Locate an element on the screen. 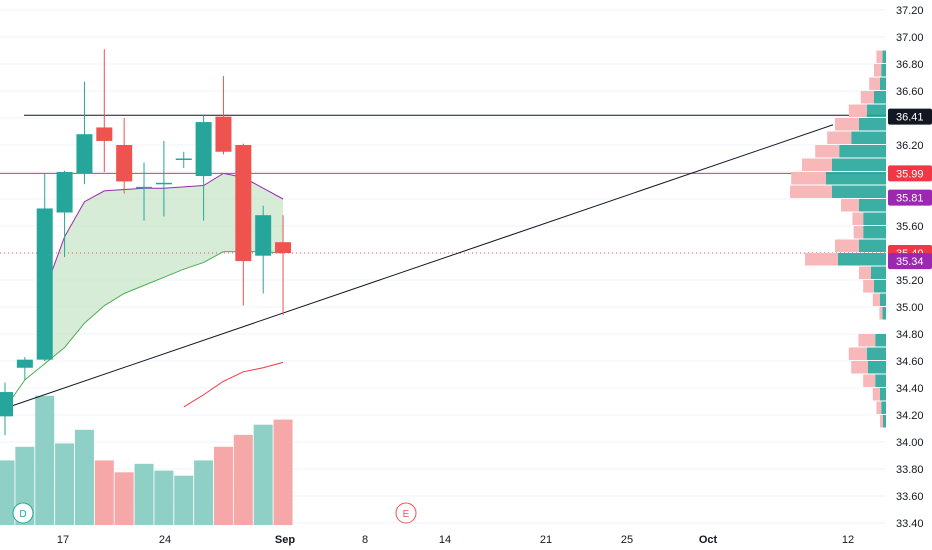 The height and width of the screenshot is (550, 932). price-tick-label: 37.20 is located at coordinates (910, 11).